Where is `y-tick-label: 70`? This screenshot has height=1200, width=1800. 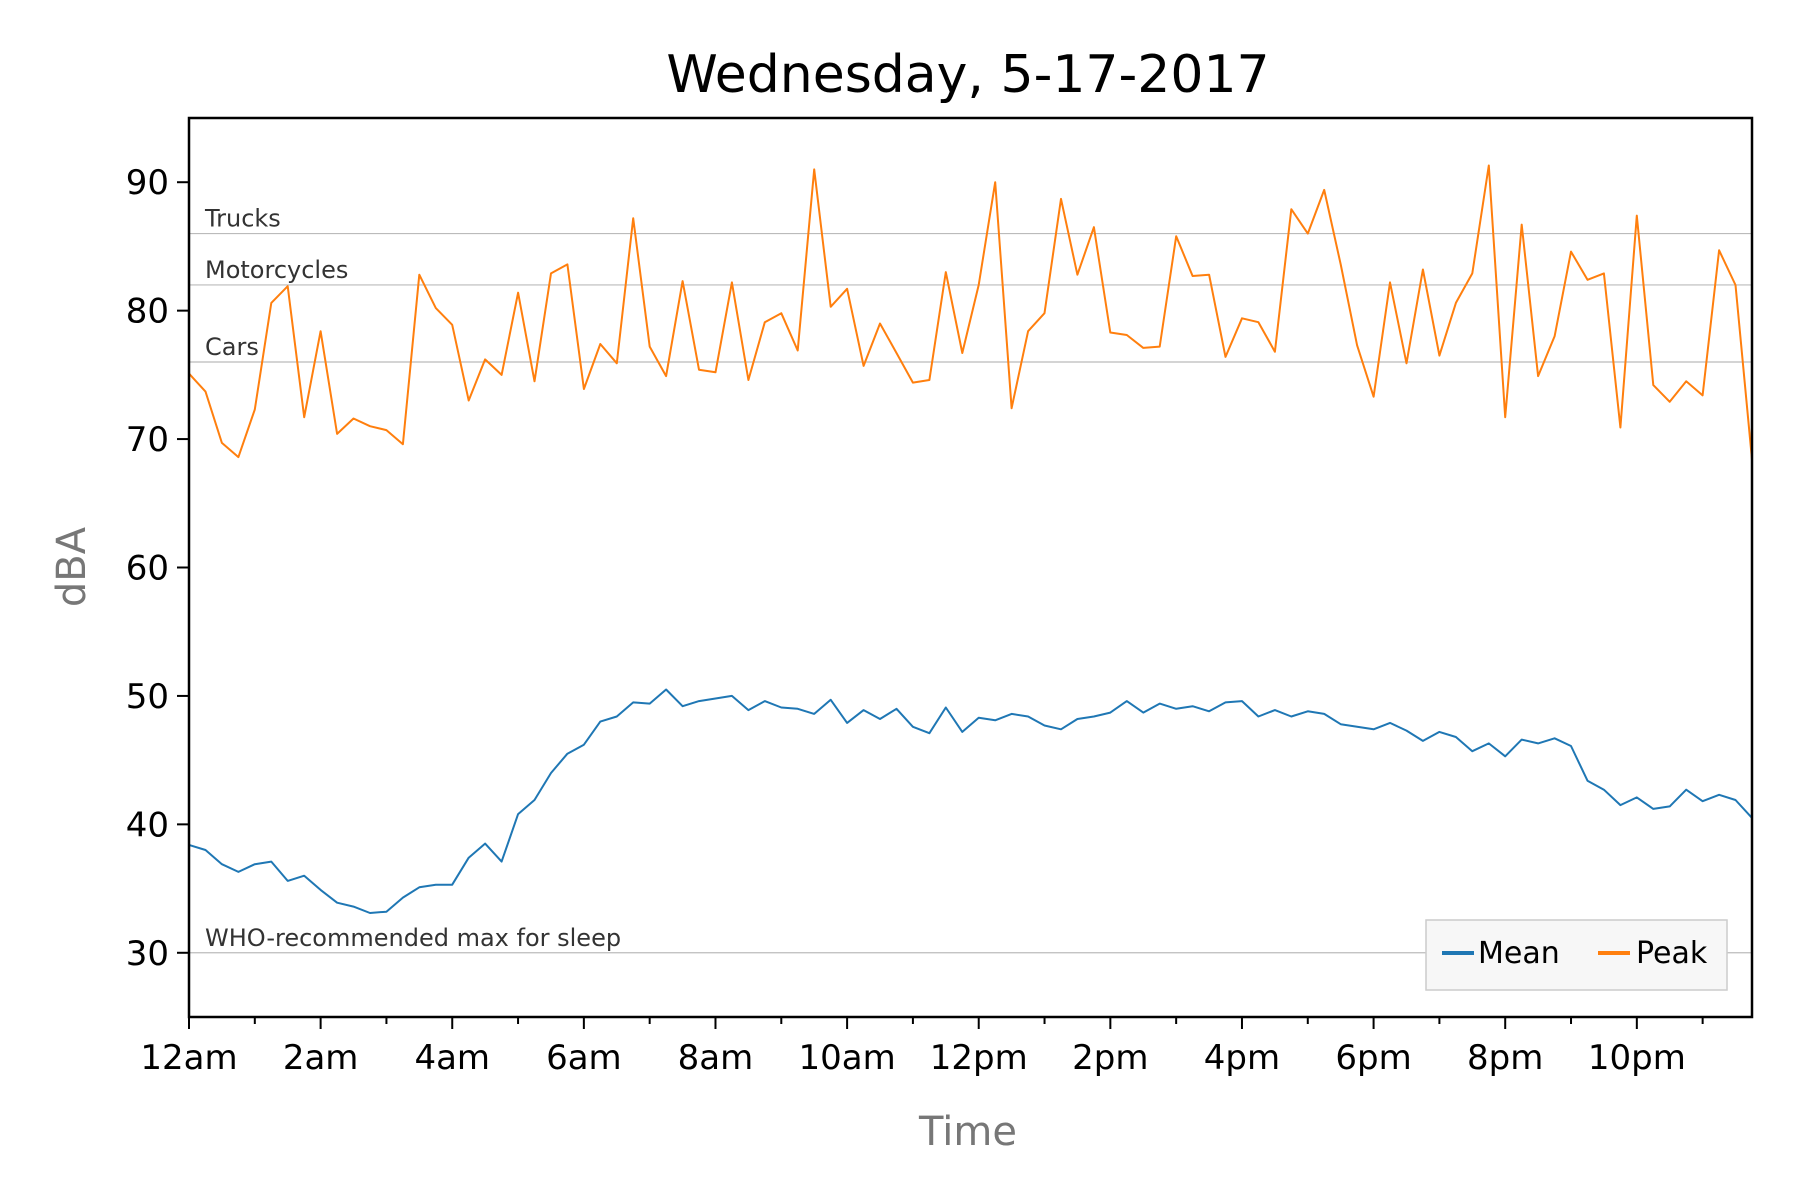 y-tick-label: 70 is located at coordinates (147, 440).